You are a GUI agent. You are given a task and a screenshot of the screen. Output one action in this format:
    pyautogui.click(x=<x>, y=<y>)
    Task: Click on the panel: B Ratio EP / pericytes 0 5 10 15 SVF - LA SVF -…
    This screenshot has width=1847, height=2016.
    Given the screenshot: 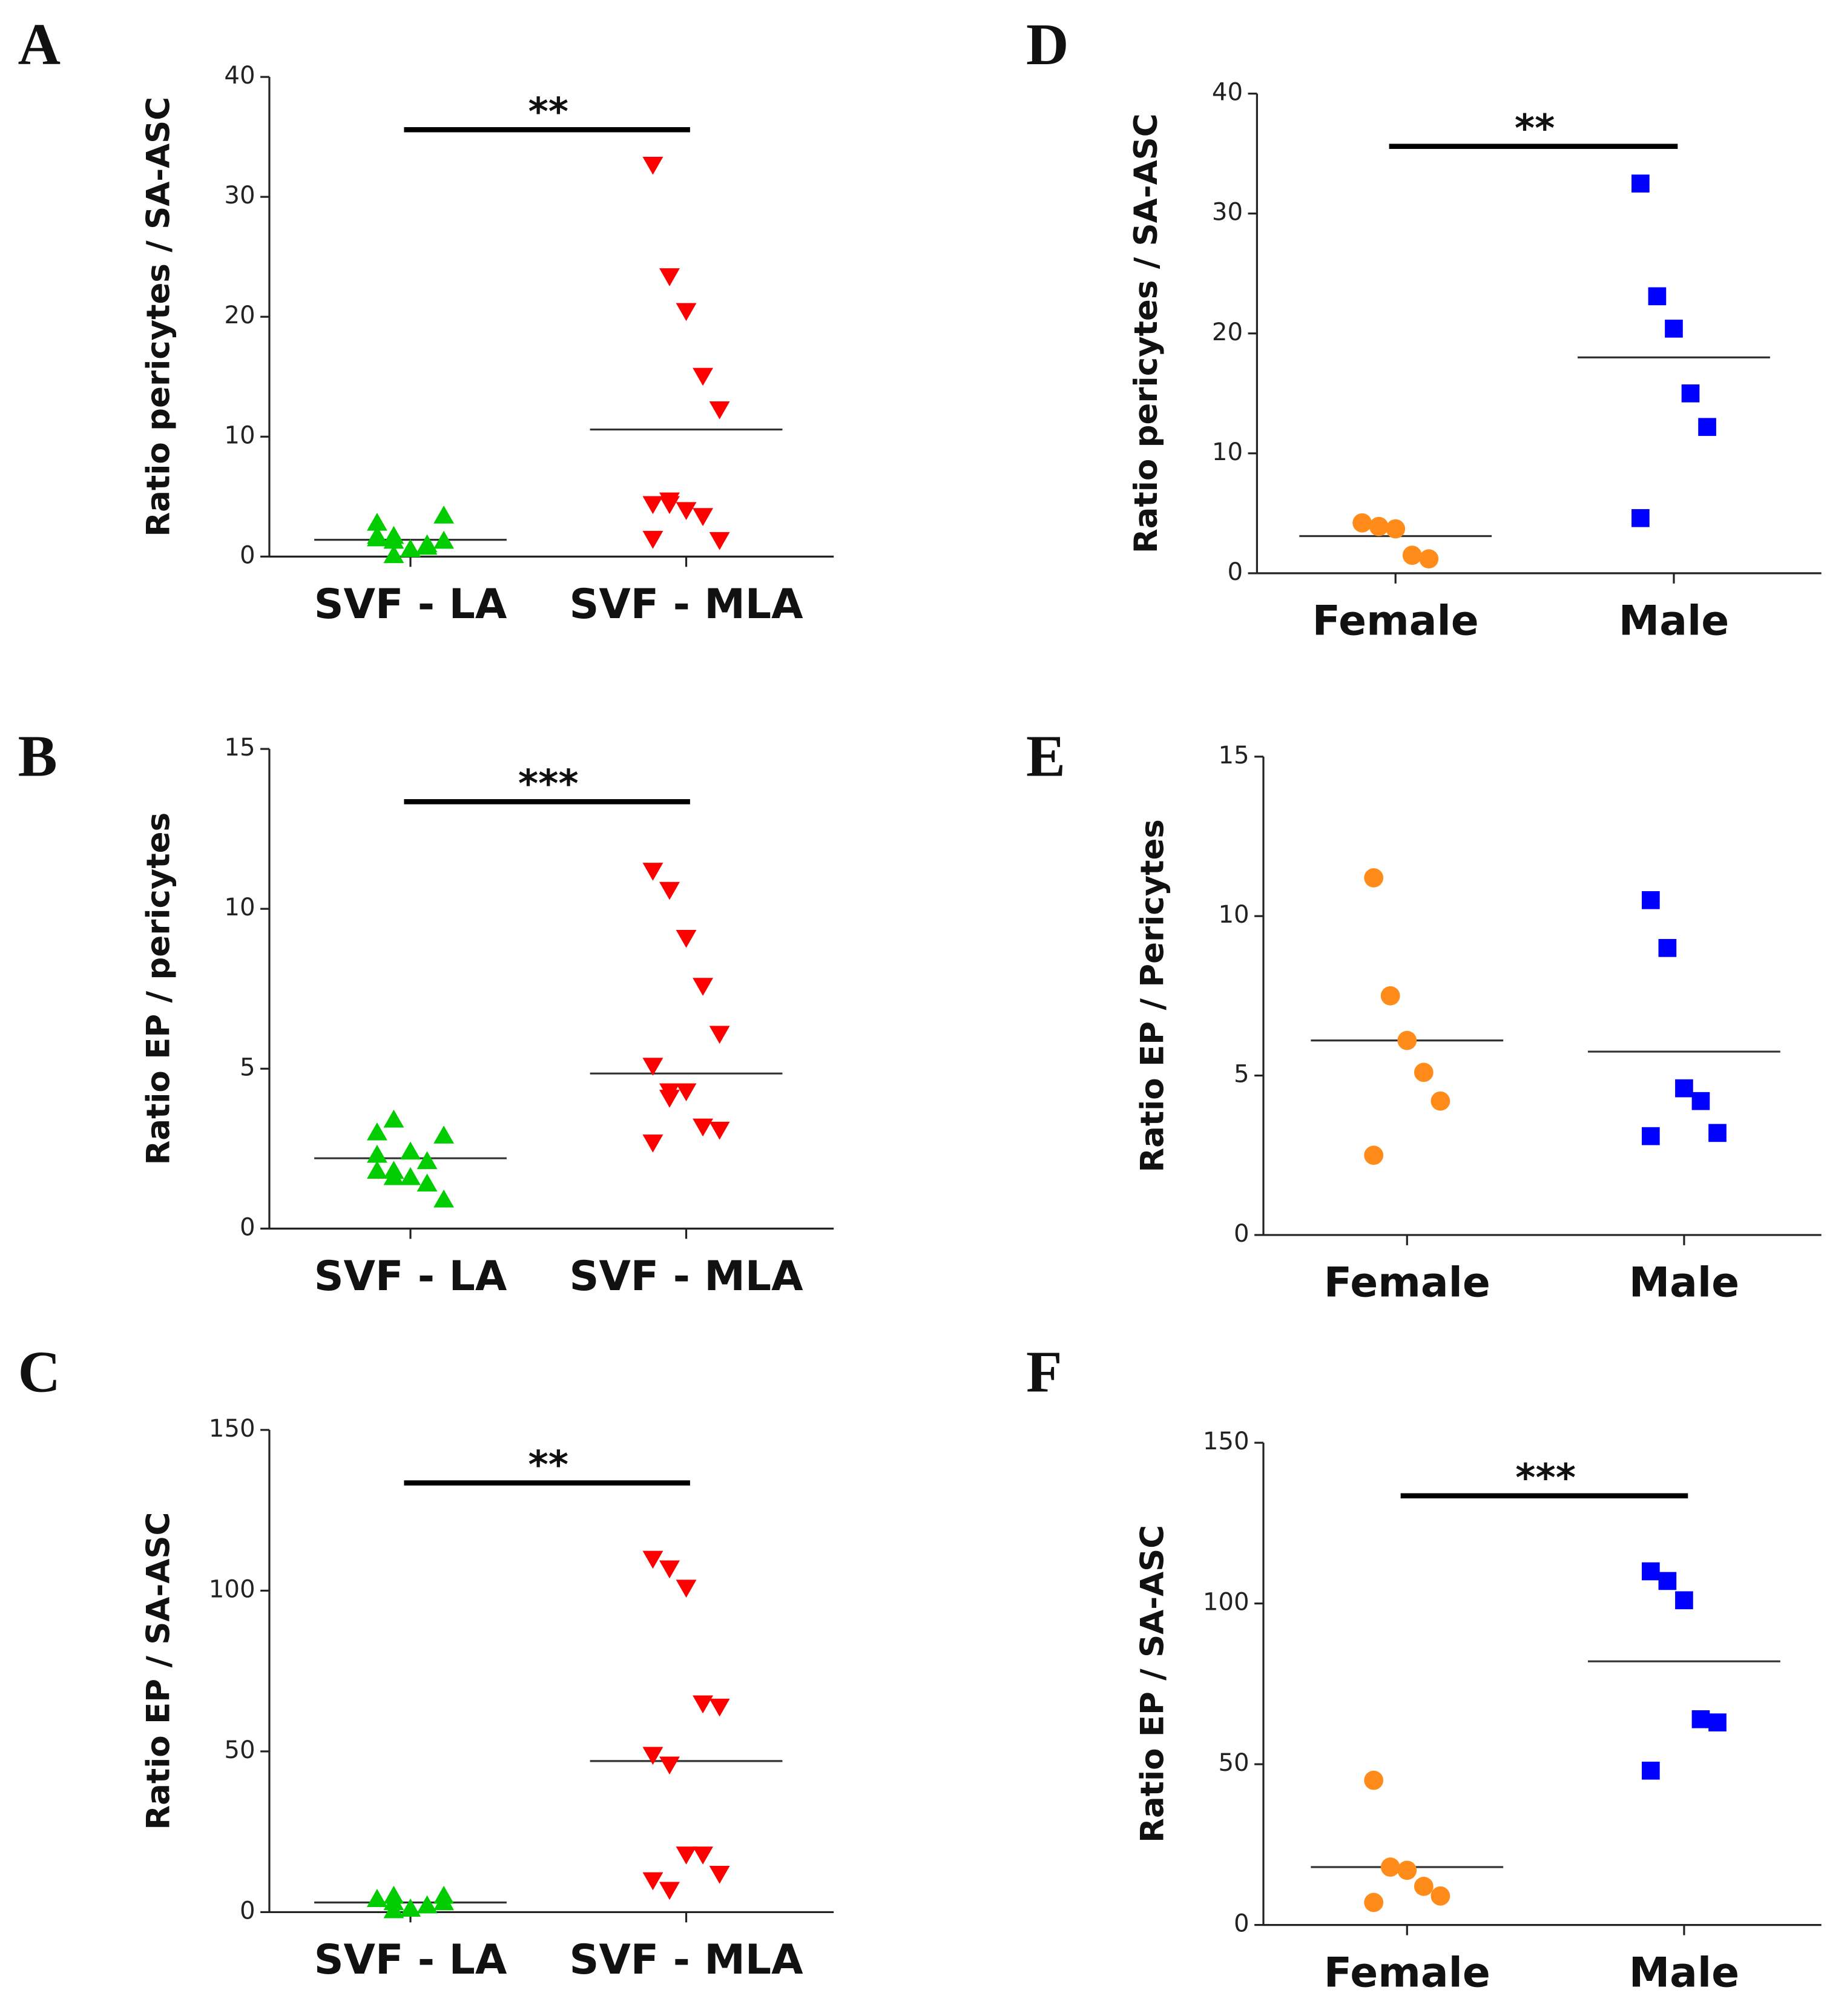 What is the action you would take?
    pyautogui.click(x=426, y=1012)
    